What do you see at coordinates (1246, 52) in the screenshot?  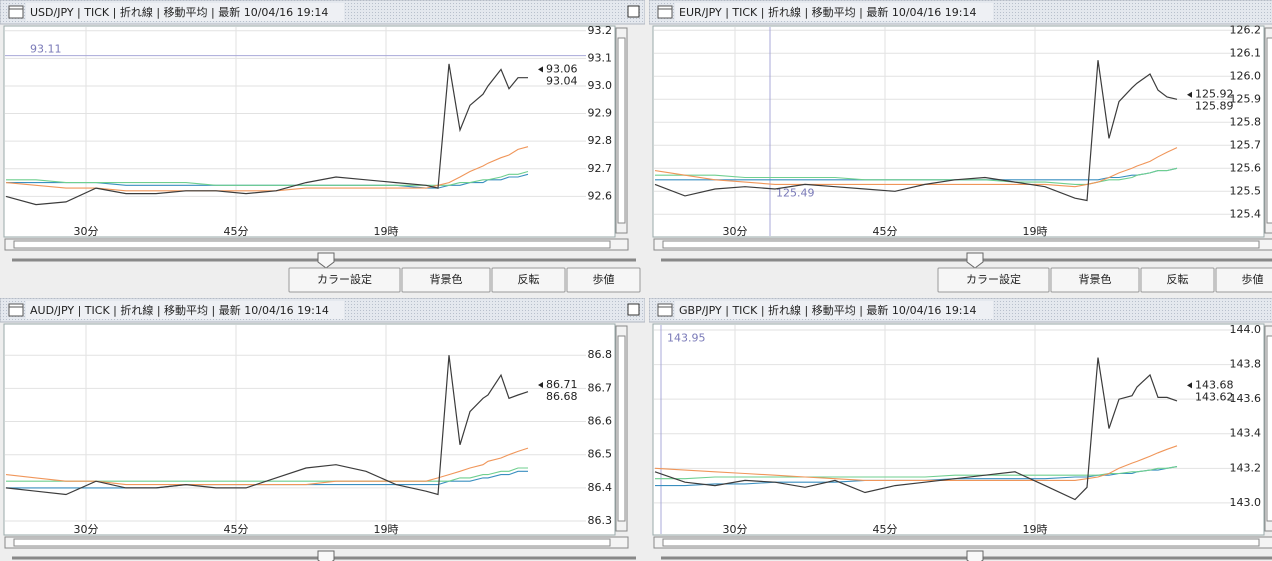 I see `y-tick-label: 126.1` at bounding box center [1246, 52].